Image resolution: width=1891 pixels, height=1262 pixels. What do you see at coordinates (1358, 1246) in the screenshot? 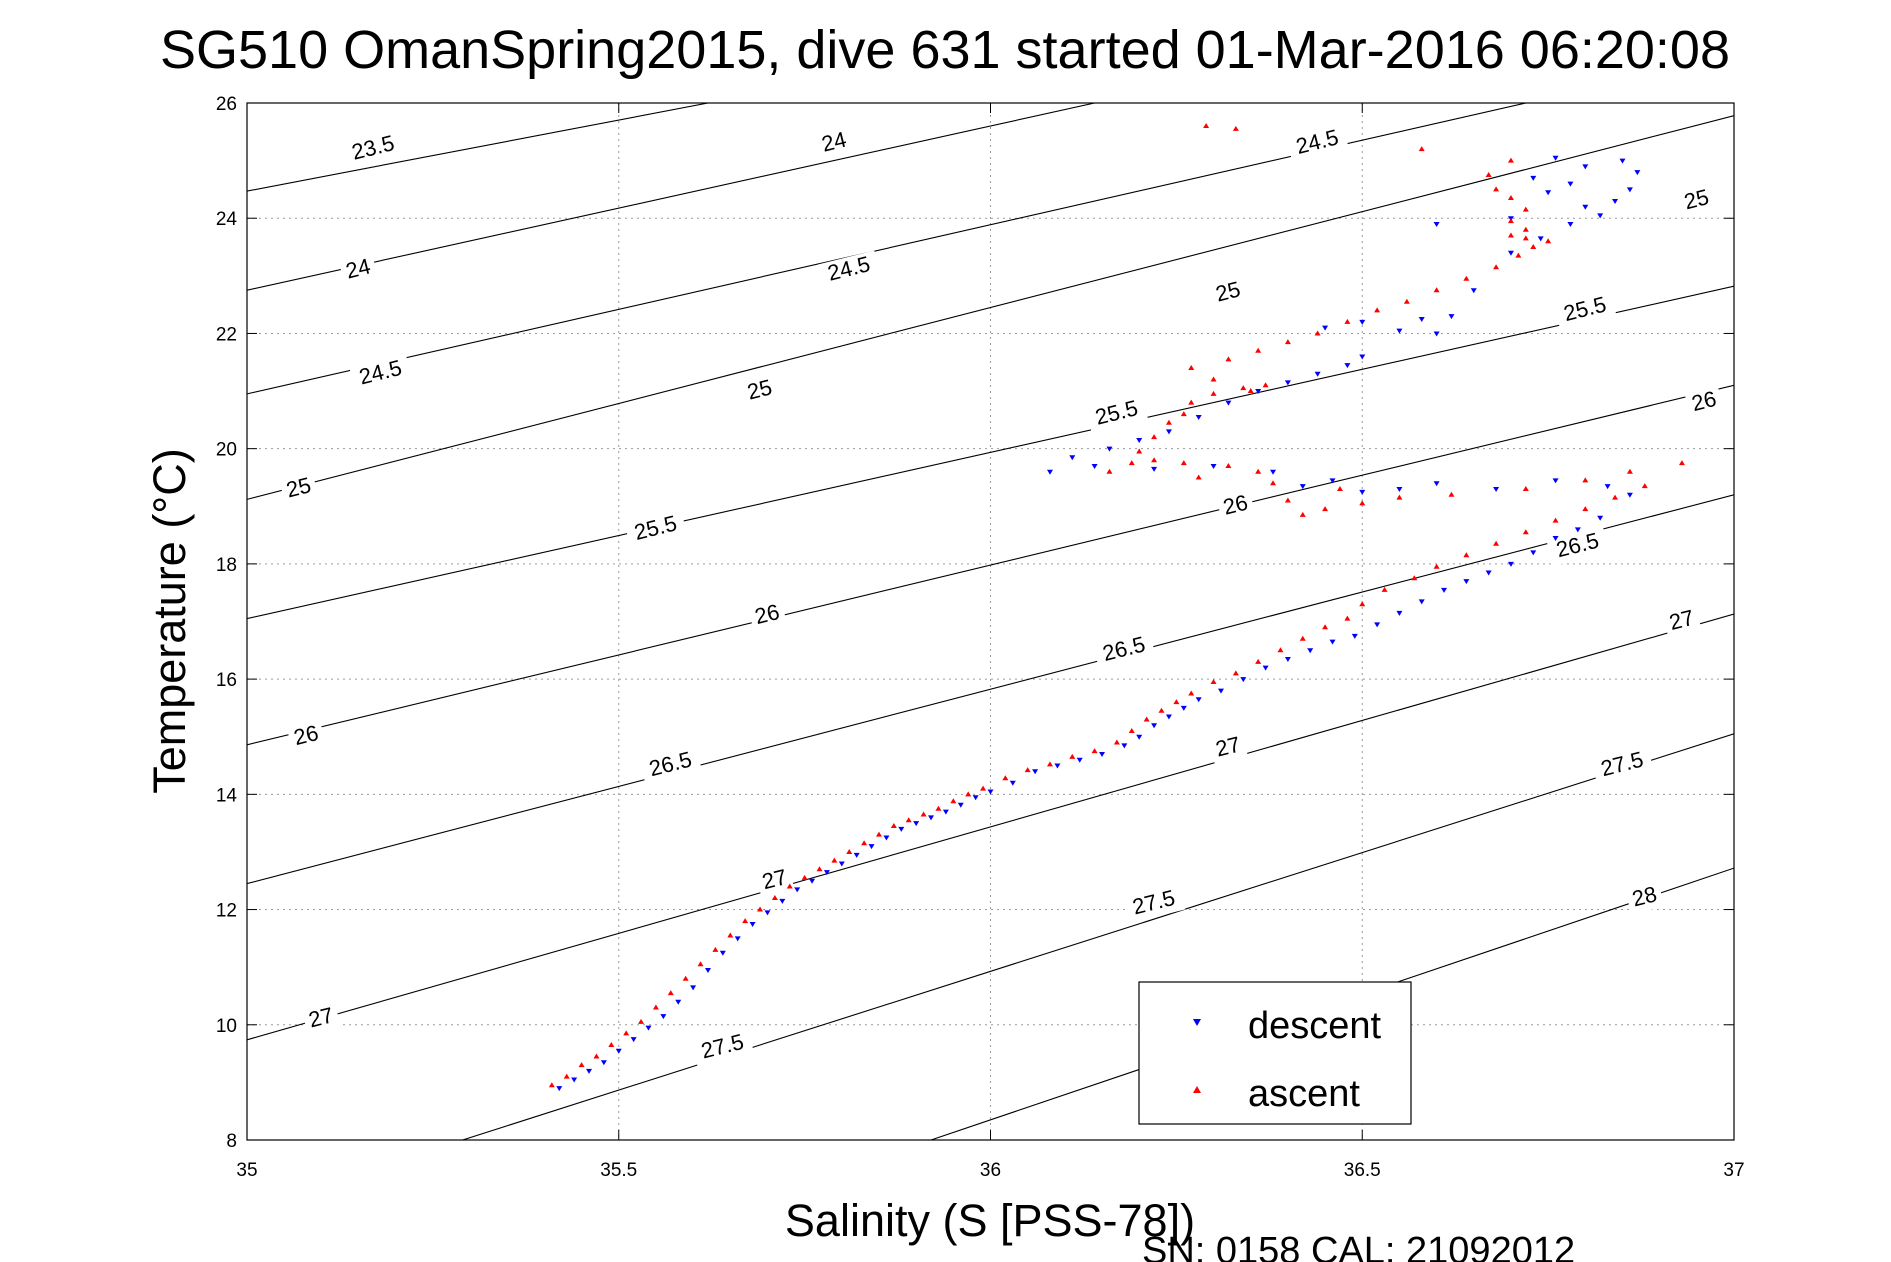
I see `serial-calibration-footer: SN: 0158 CAL: 21092012` at bounding box center [1358, 1246].